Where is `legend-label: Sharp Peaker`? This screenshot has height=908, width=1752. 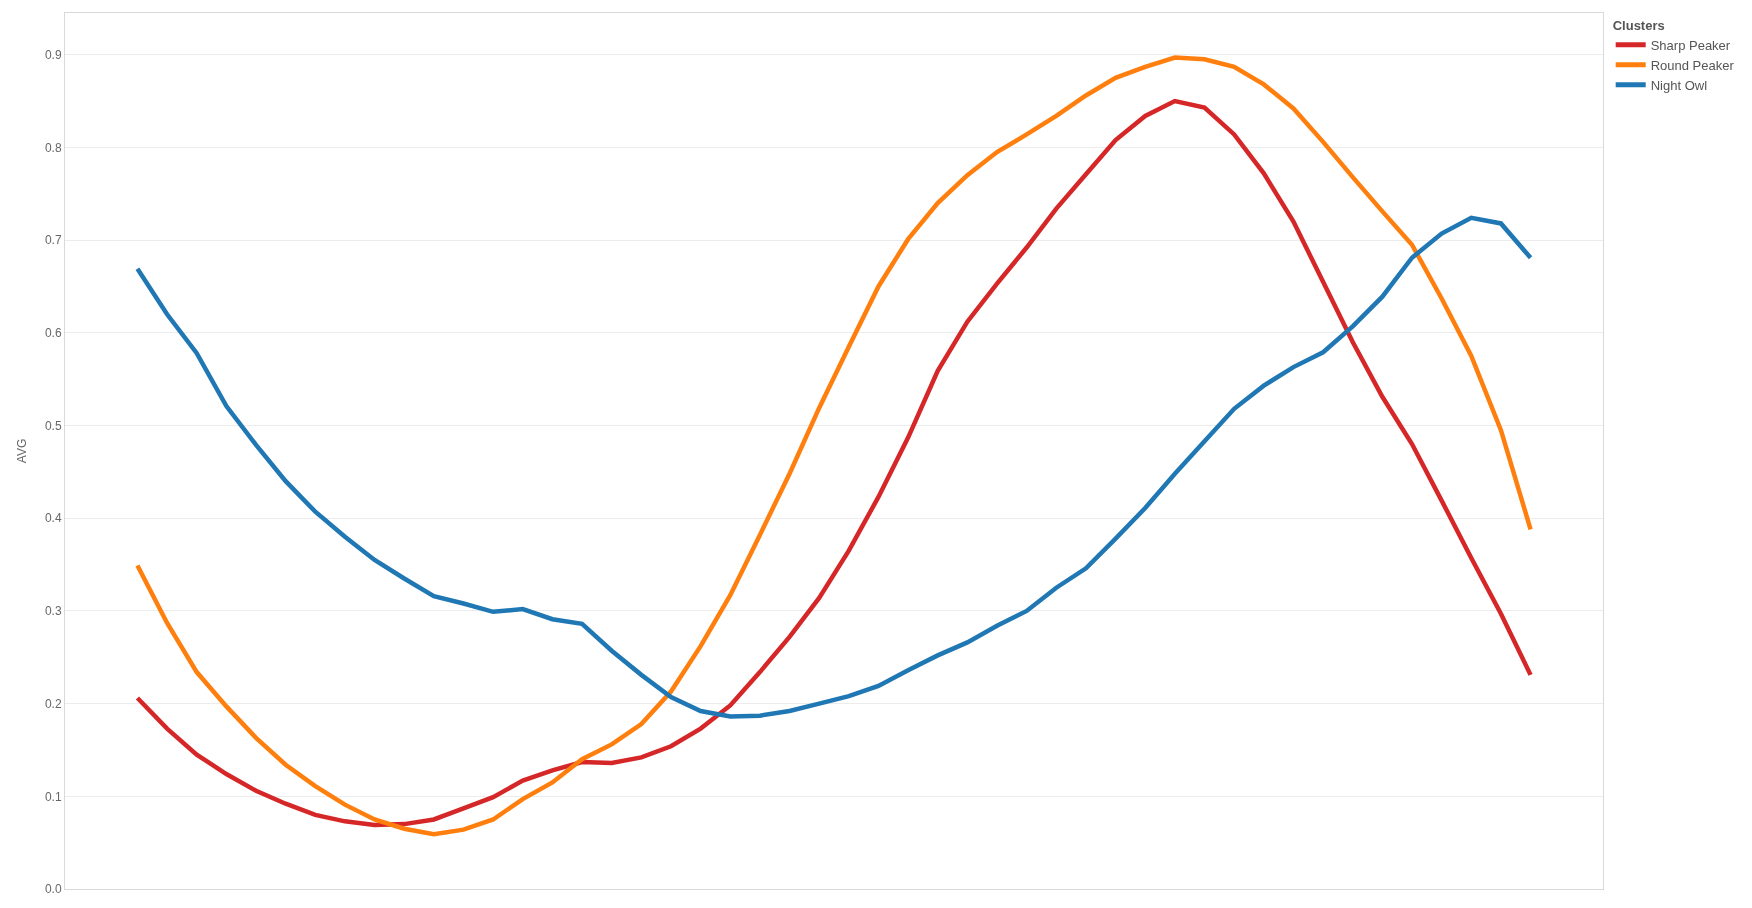
legend-label: Sharp Peaker is located at coordinates (1690, 45).